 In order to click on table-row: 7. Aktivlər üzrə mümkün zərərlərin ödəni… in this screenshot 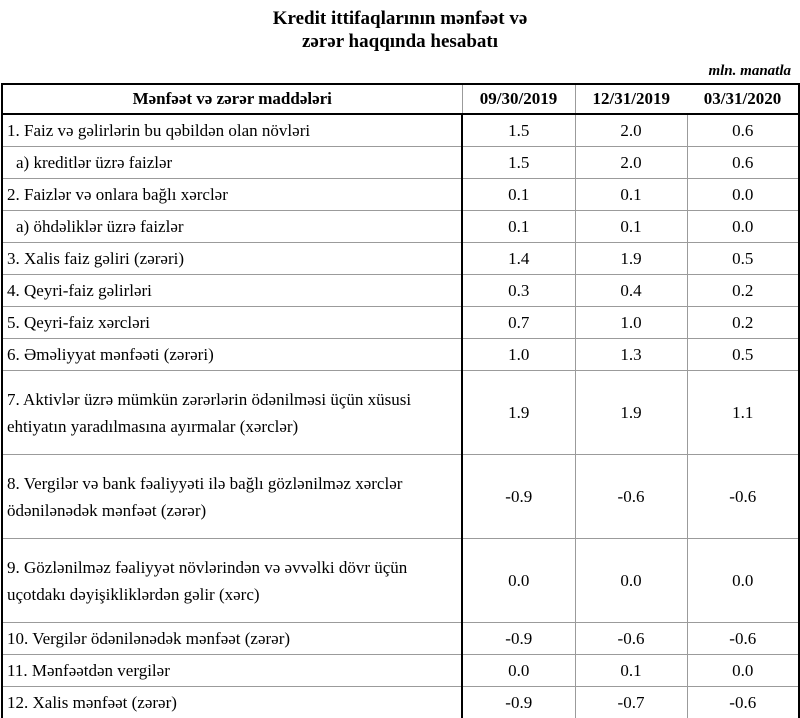, I will do `click(400, 412)`.